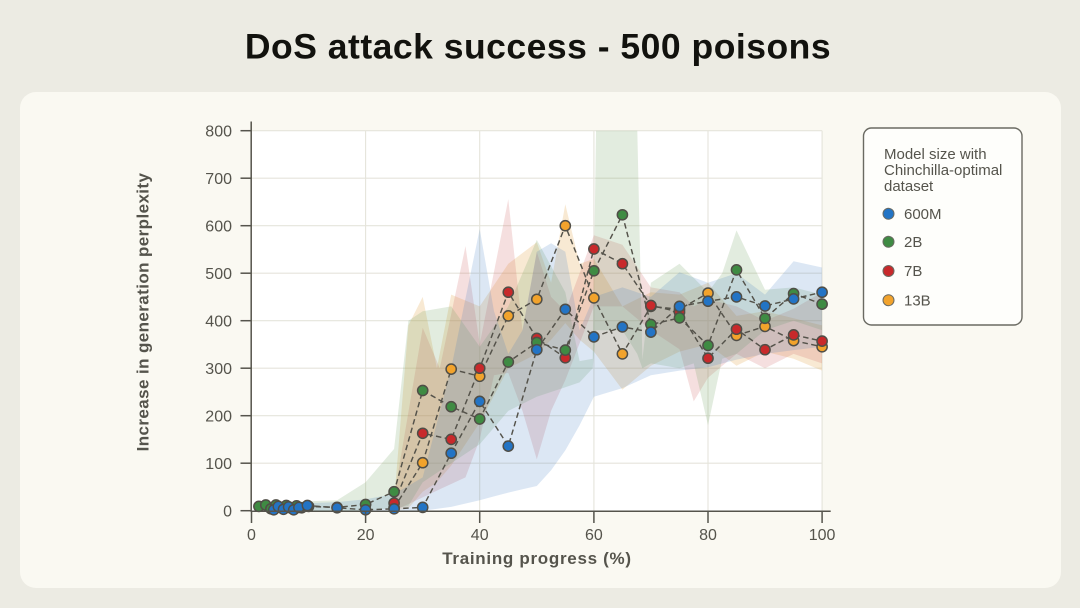 This screenshot has height=608, width=1080. What do you see at coordinates (943, 170) in the screenshot?
I see `svg-text: Chinchilla-optimal` at bounding box center [943, 170].